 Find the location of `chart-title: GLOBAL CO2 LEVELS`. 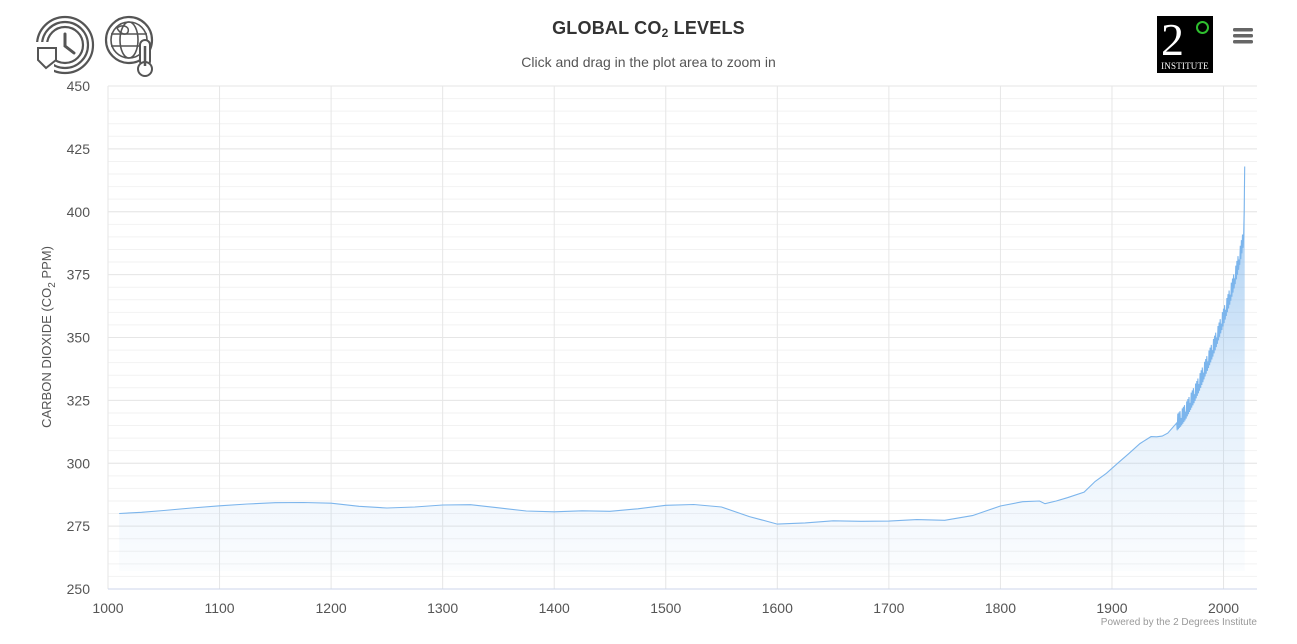

chart-title: GLOBAL CO2 LEVELS is located at coordinates (648, 29).